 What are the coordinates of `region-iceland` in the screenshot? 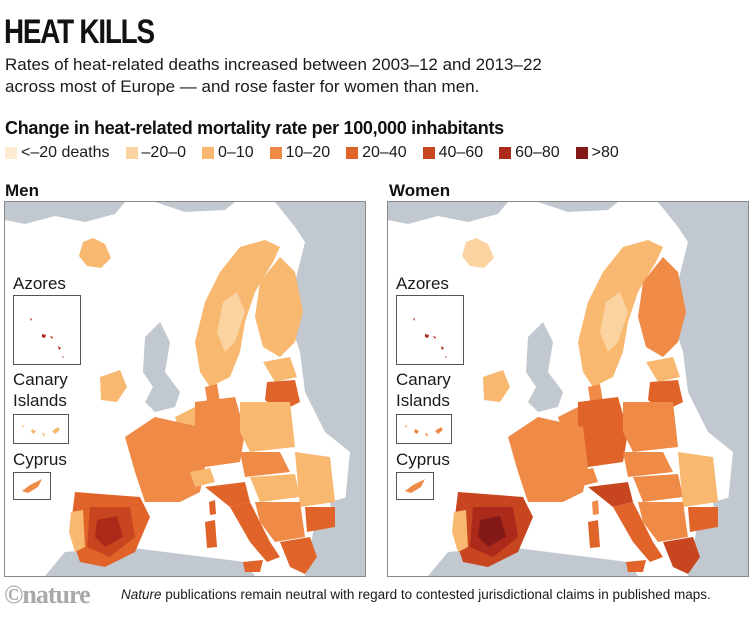 It's located at (95, 253).